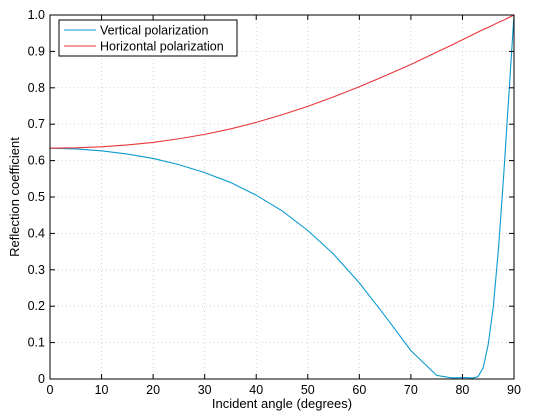  I want to click on y-tick-label: 0.9, so click(36, 51).